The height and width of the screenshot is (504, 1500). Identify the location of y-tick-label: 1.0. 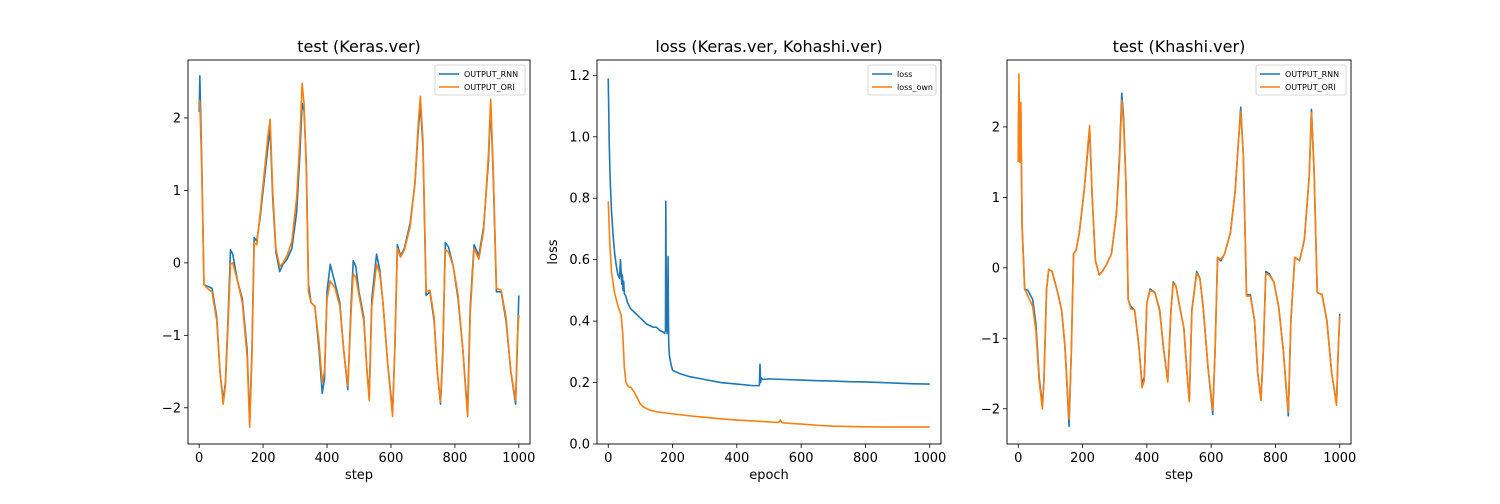
(579, 137).